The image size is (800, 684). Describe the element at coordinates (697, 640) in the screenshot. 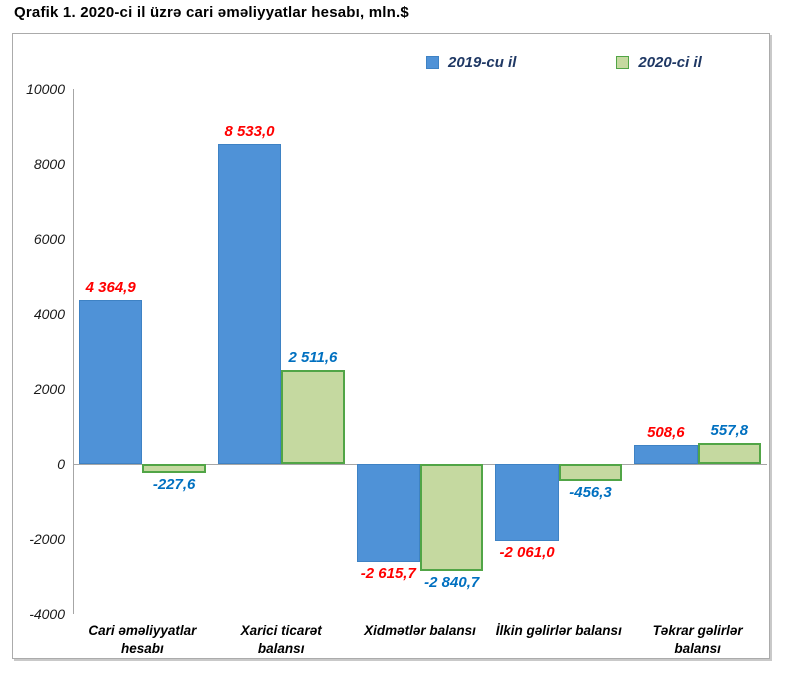

I see `category-label-4: Təkrar gəlirlər balansı` at that location.